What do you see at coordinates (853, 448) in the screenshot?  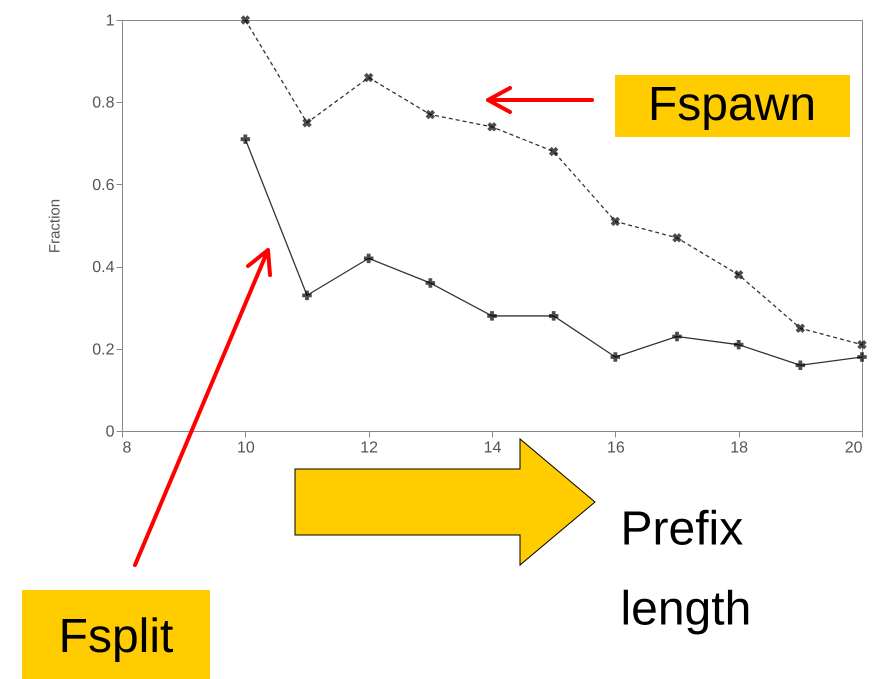 I see `x-tick-label: 20` at bounding box center [853, 448].